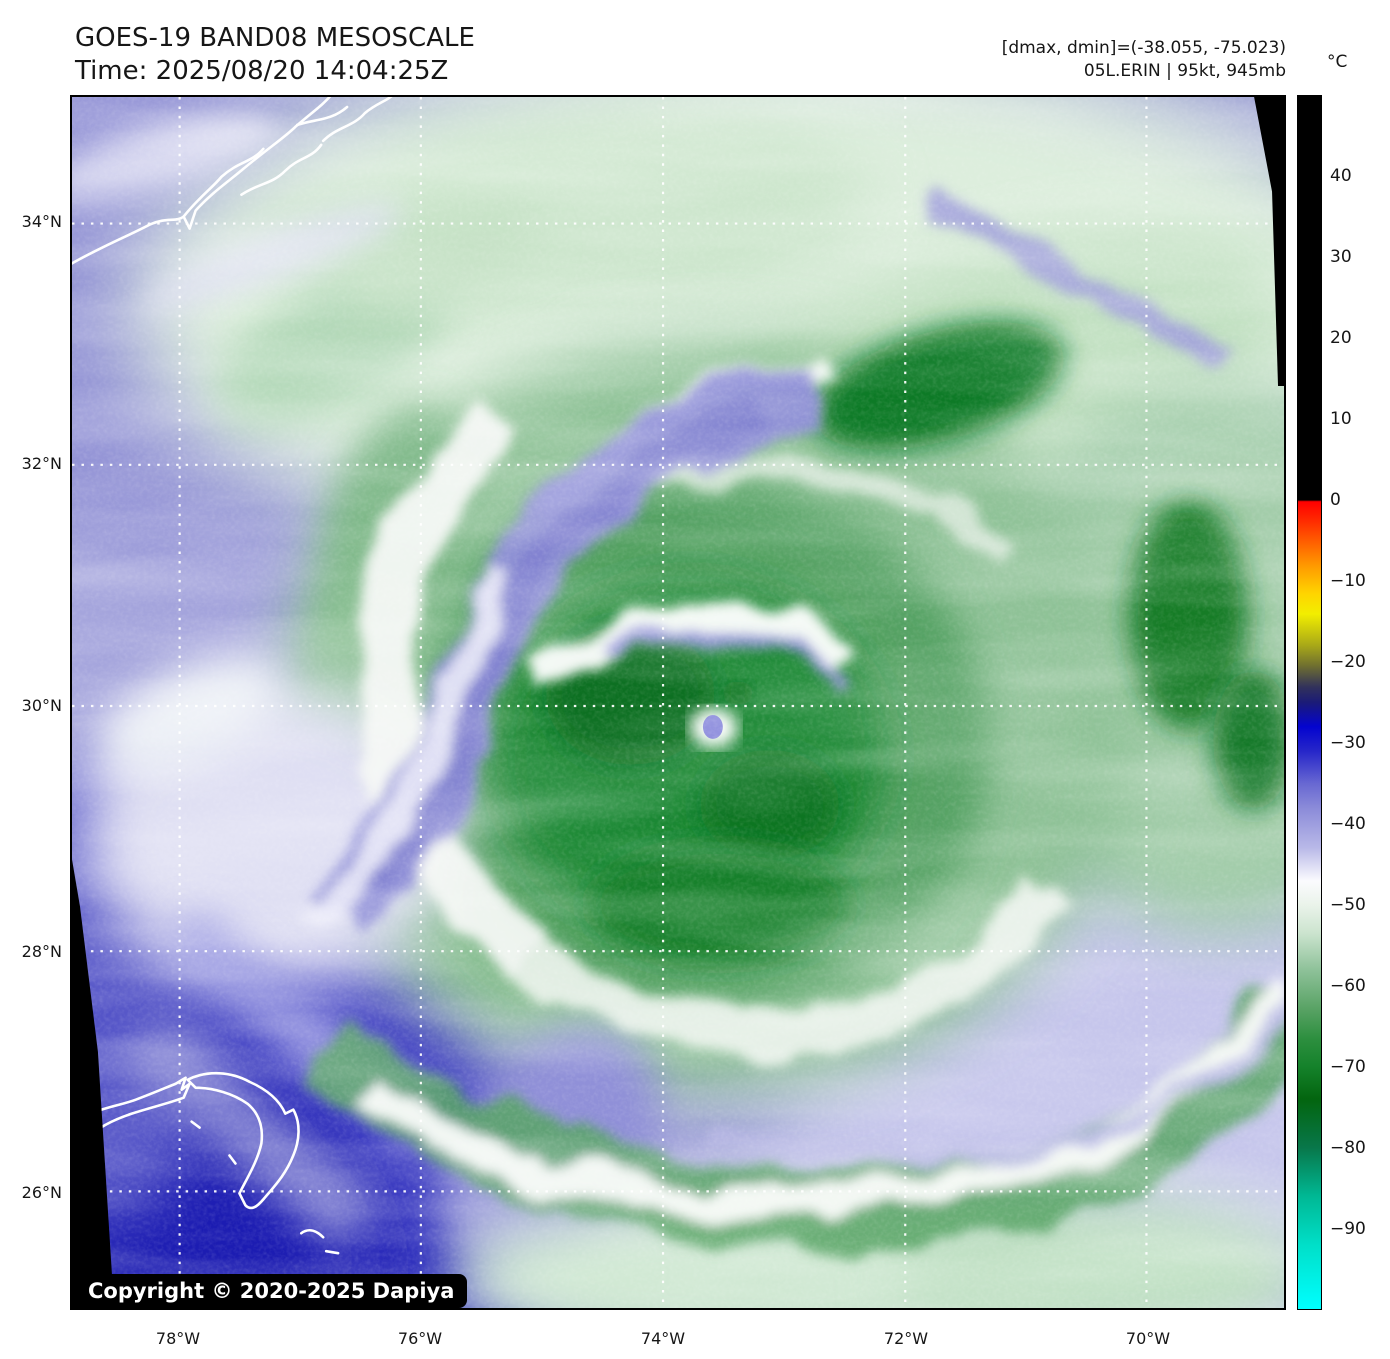 This screenshot has width=1390, height=1359. Describe the element at coordinates (1341, 419) in the screenshot. I see `colorbar-tick: 10` at that location.